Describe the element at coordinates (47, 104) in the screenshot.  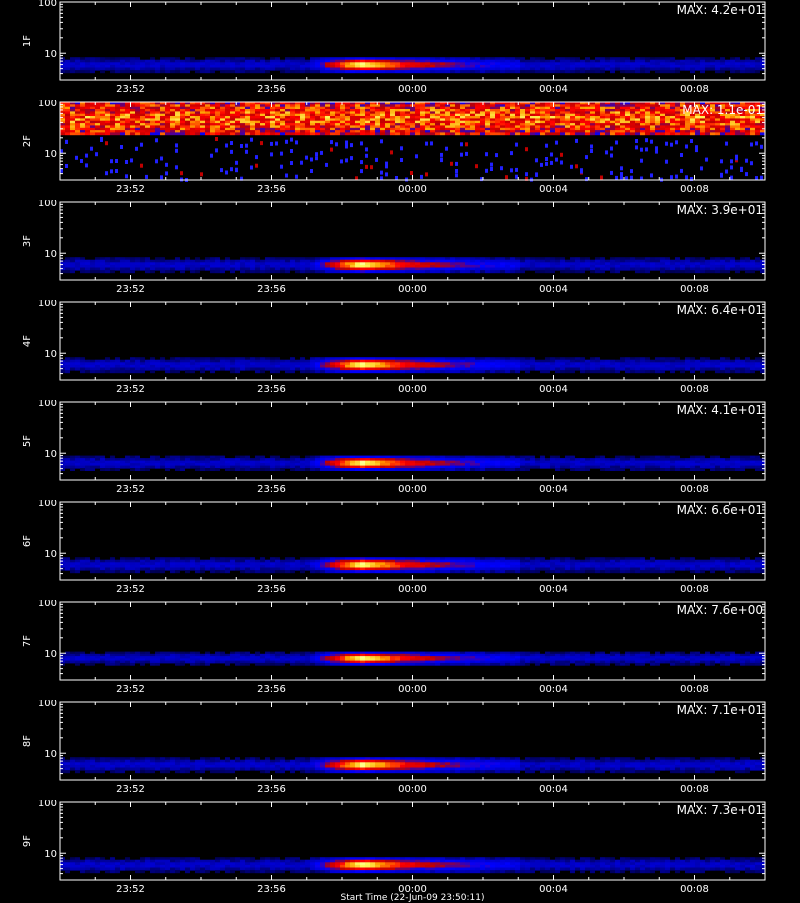
I see `y-tick-label: 100` at that location.